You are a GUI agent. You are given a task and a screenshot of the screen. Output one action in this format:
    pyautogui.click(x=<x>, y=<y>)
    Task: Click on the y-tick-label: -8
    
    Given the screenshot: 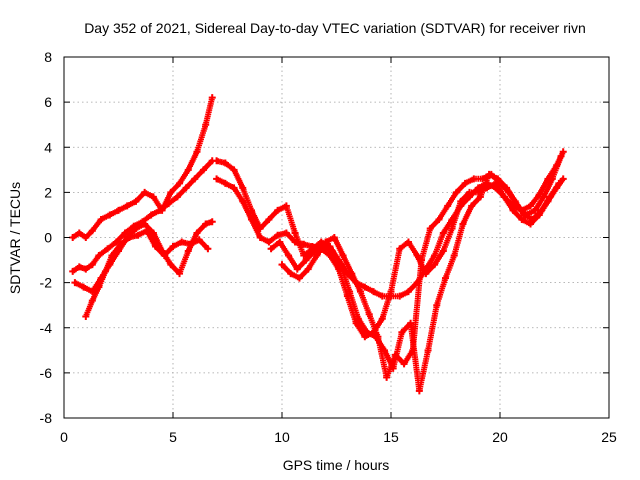 What is the action you would take?
    pyautogui.click(x=46, y=418)
    